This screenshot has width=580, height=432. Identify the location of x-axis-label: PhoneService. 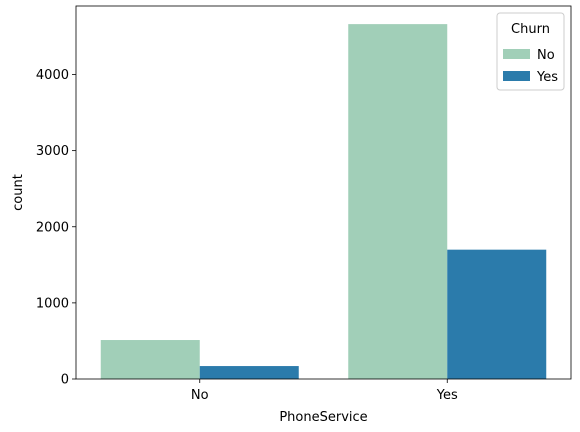
(323, 417).